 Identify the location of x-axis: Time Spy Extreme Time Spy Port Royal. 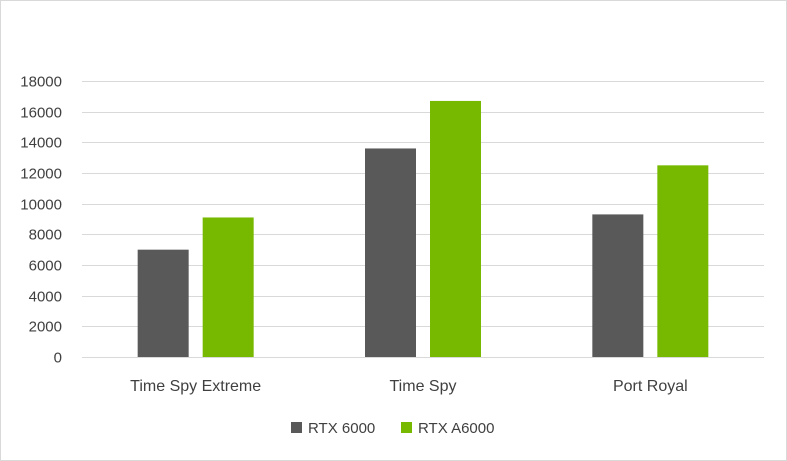
(409, 386).